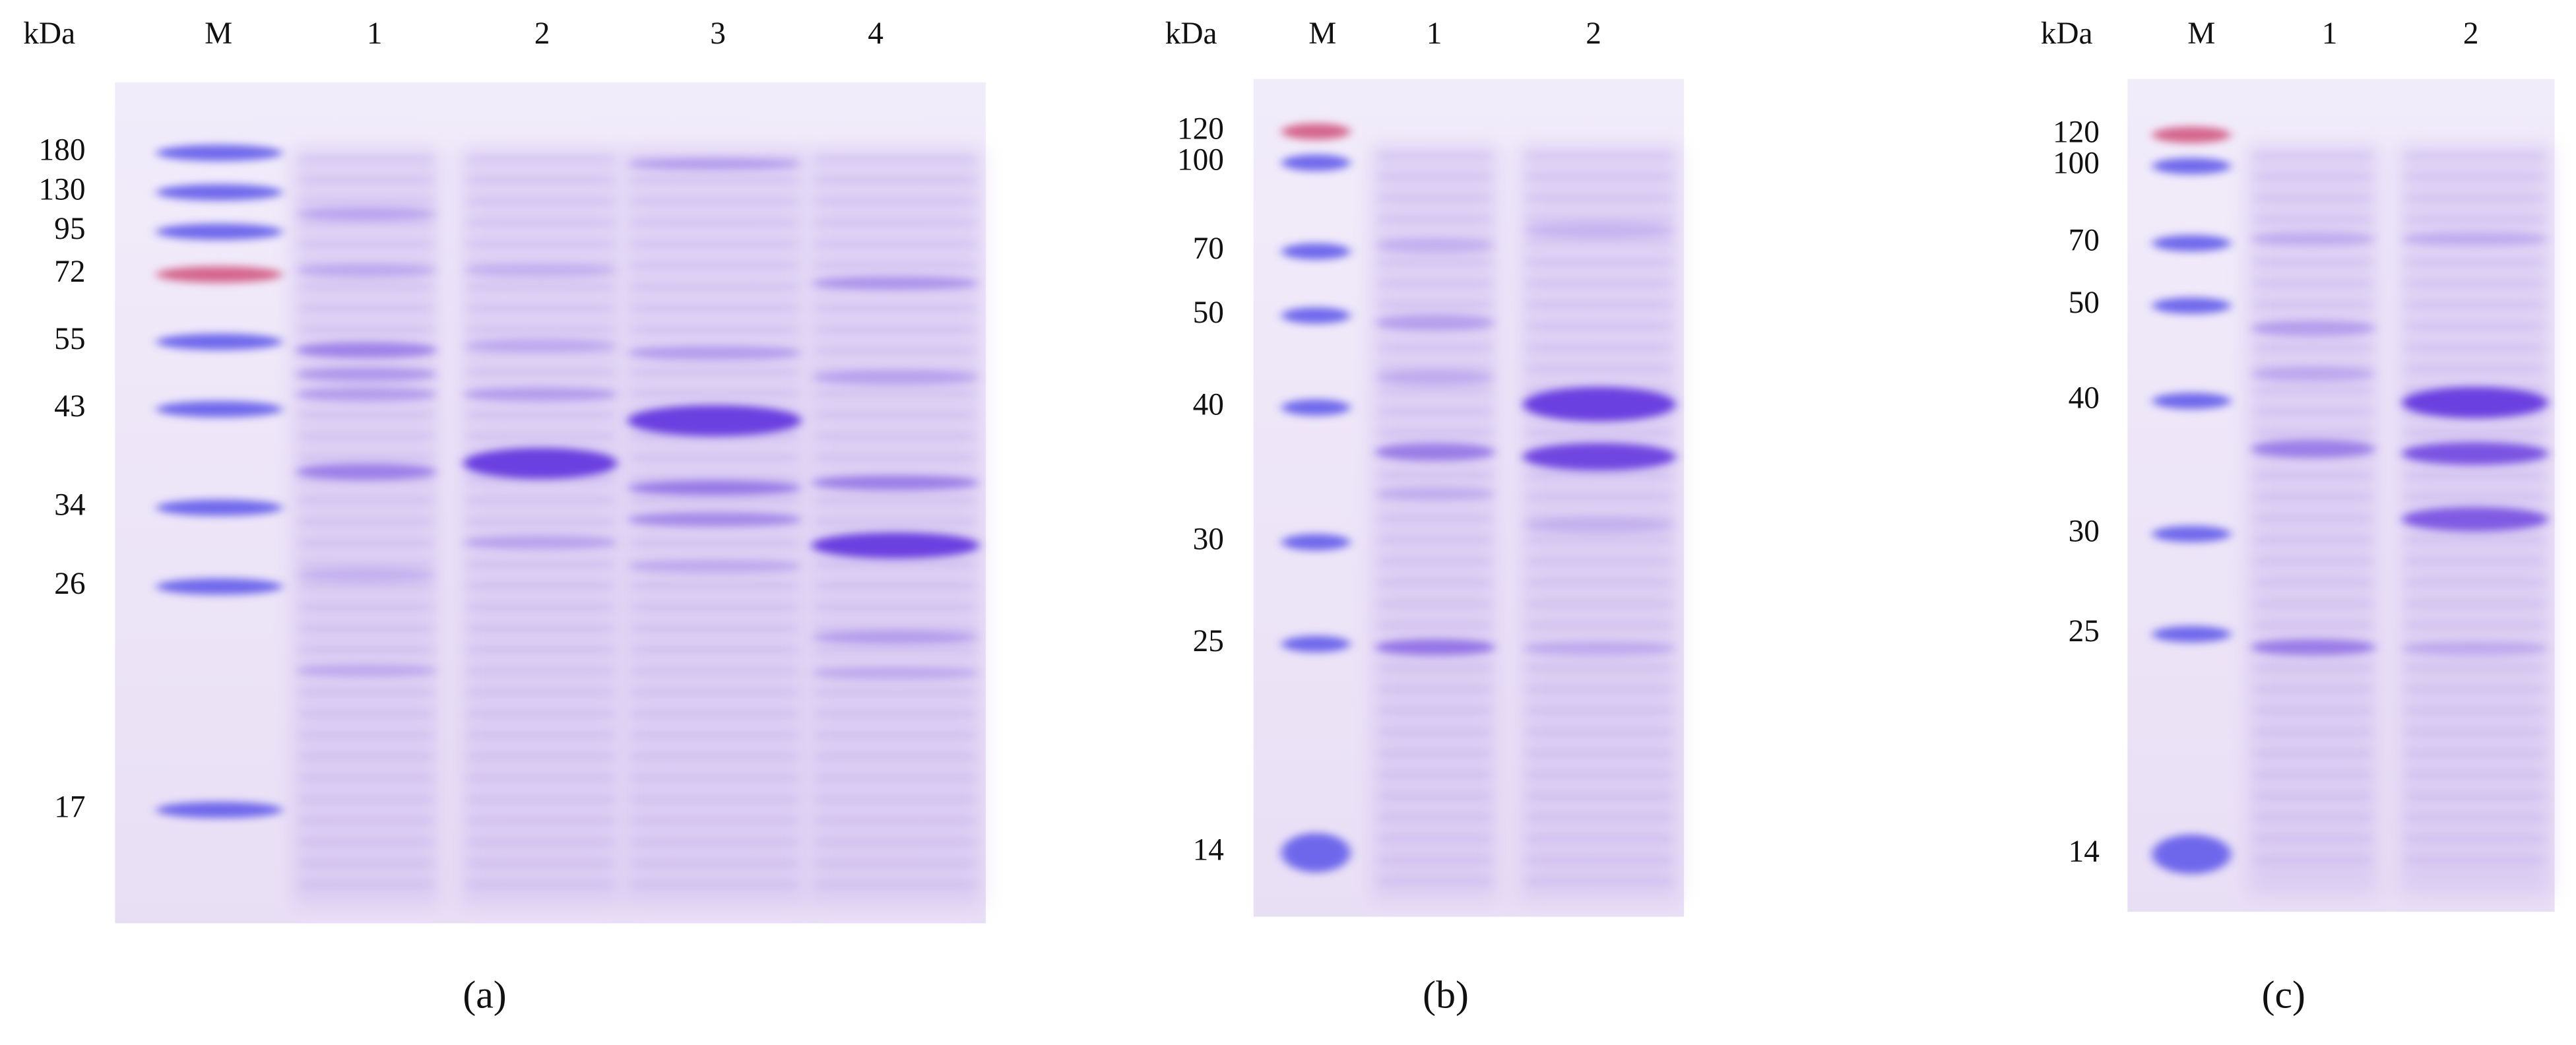 The width and height of the screenshot is (2576, 1045). What do you see at coordinates (1208, 850) in the screenshot?
I see `marker-label: 14` at bounding box center [1208, 850].